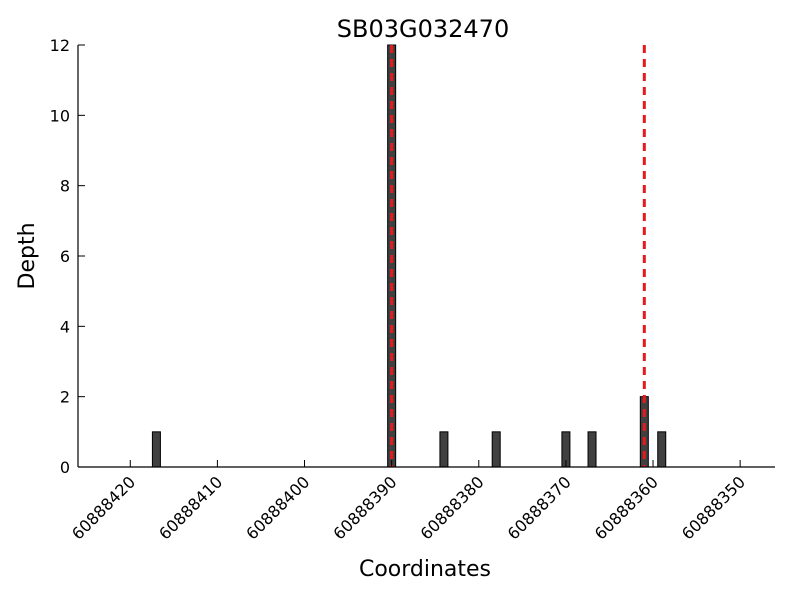 The image size is (800, 600). I want to click on x-tick-label-0: 60888420, so click(103, 507).